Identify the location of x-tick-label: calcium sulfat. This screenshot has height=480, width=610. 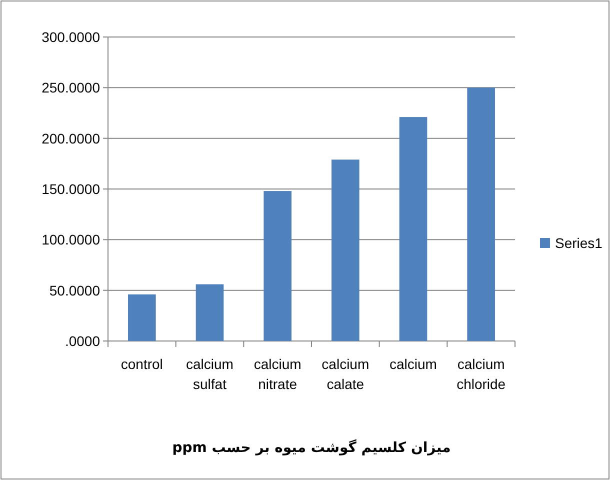
(210, 374).